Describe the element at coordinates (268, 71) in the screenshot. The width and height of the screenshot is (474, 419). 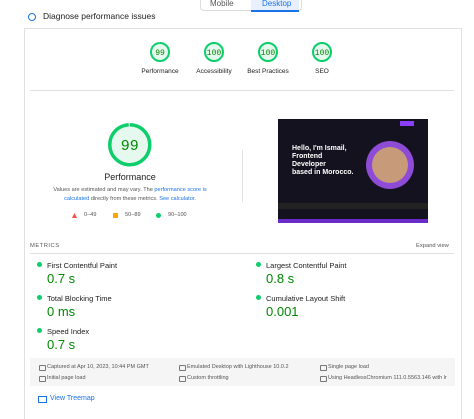
I see `score-label: Best Practices` at that location.